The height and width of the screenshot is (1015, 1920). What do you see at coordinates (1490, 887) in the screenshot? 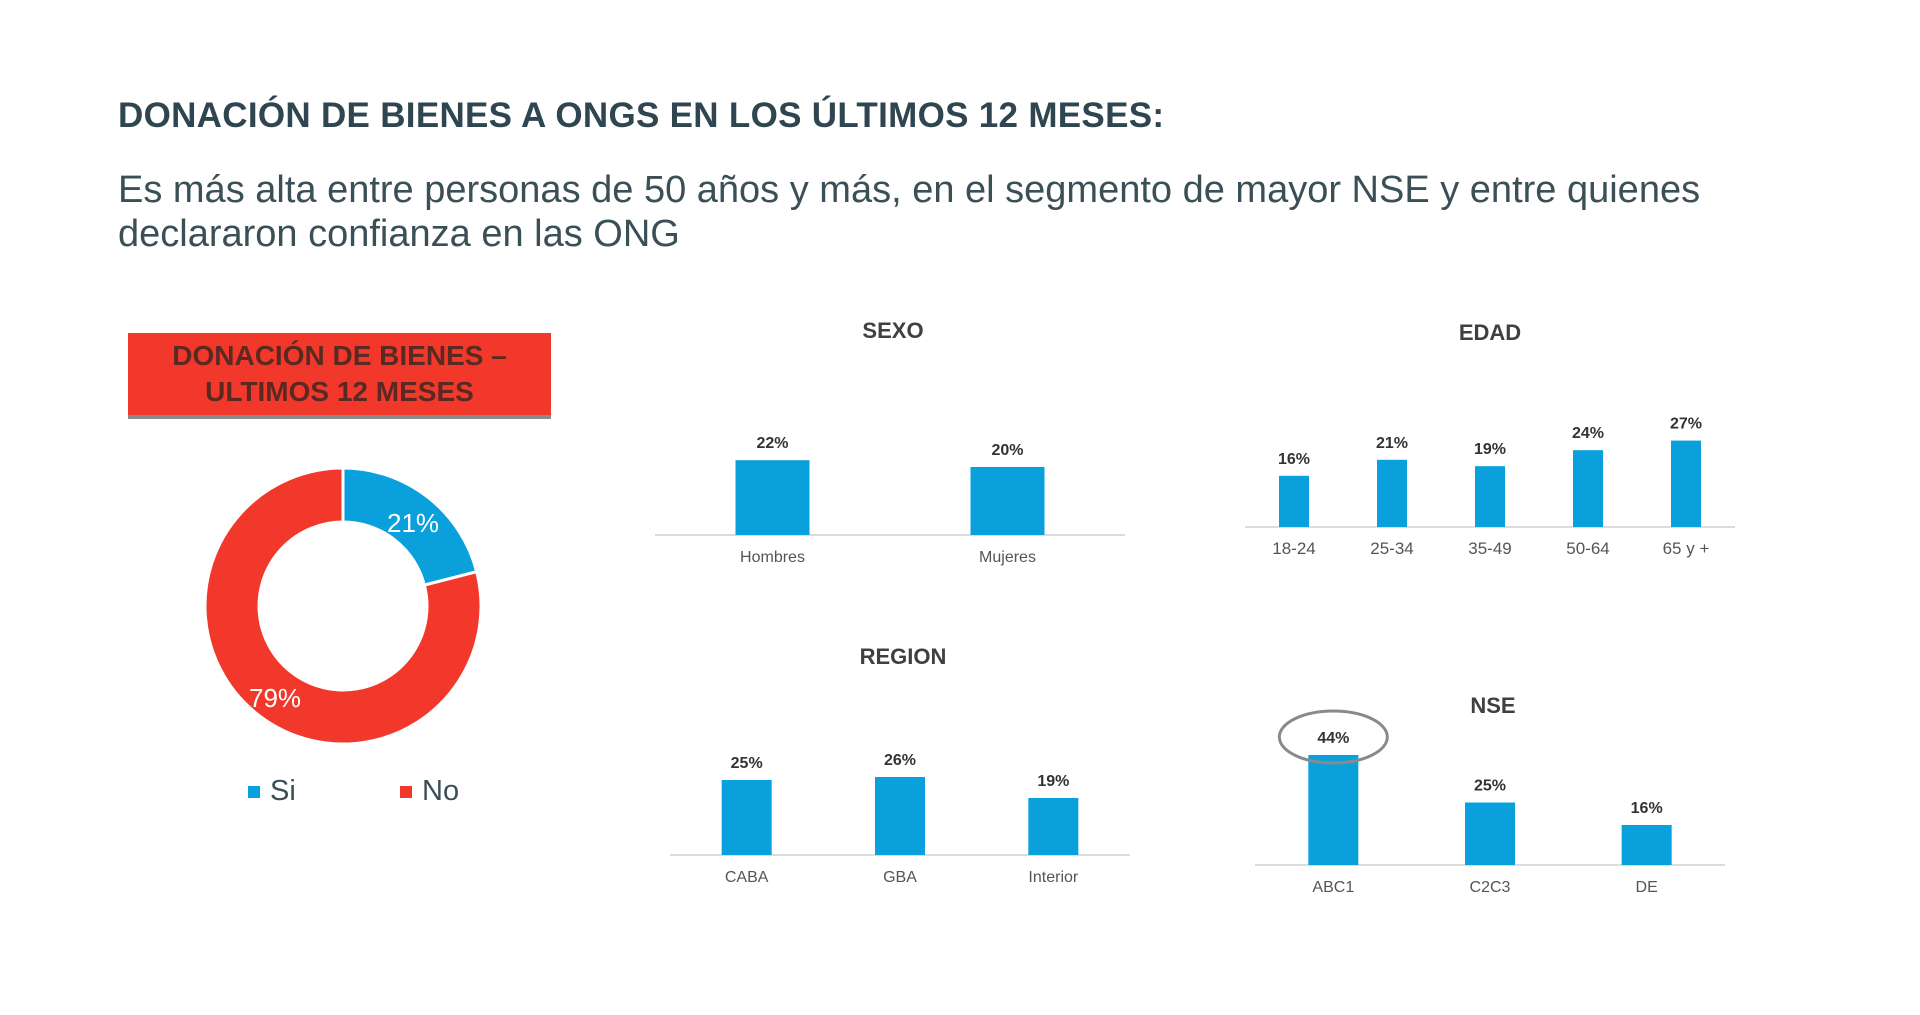
I see `tick-label-c2c3: C2C3` at bounding box center [1490, 887].